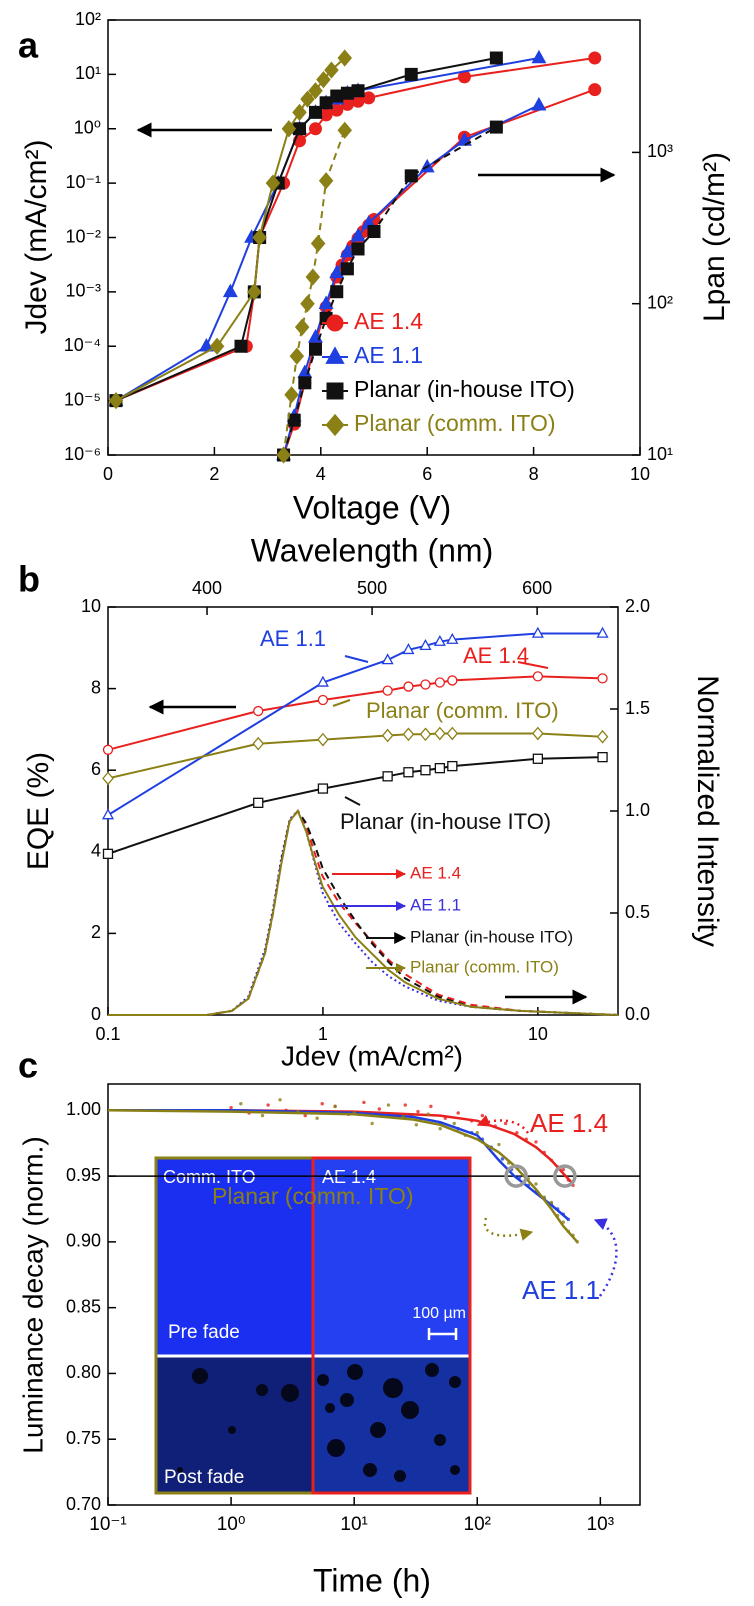  What do you see at coordinates (600, 1524) in the screenshot?
I see `bottom-tick-label: 10³` at bounding box center [600, 1524].